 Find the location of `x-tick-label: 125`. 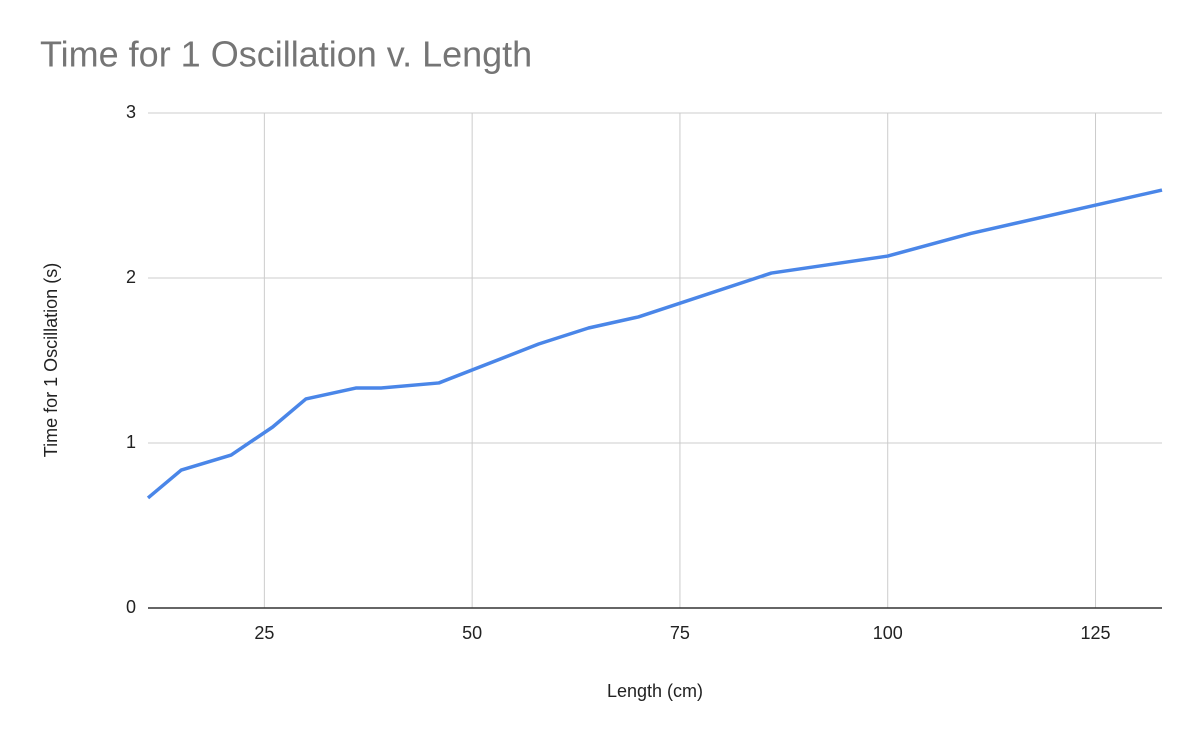

x-tick-label: 125 is located at coordinates (1095, 633).